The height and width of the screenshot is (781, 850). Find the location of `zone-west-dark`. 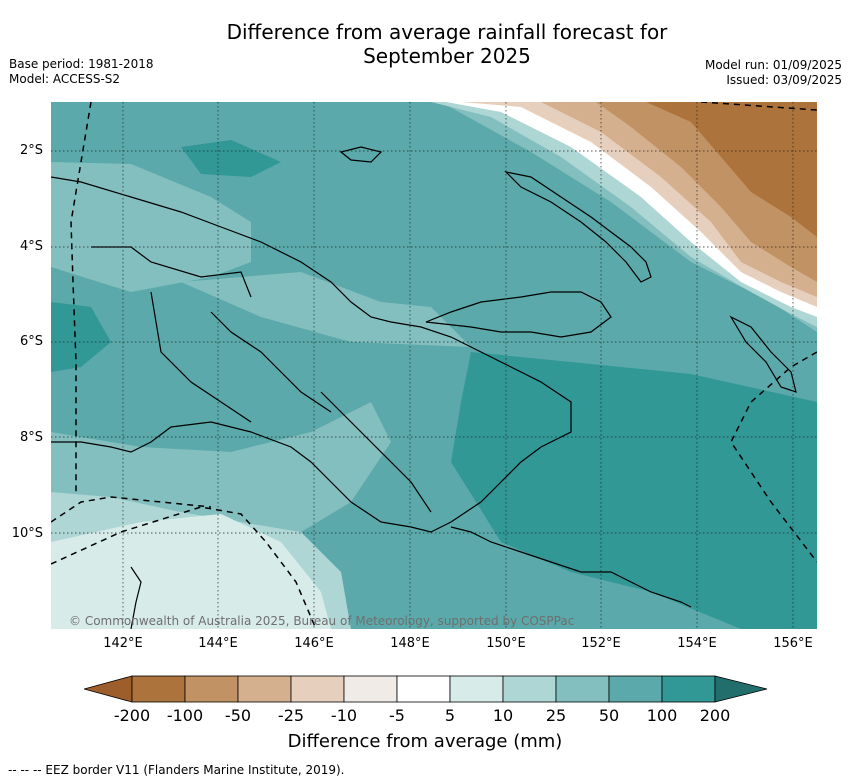

zone-west-dark is located at coordinates (81, 337).